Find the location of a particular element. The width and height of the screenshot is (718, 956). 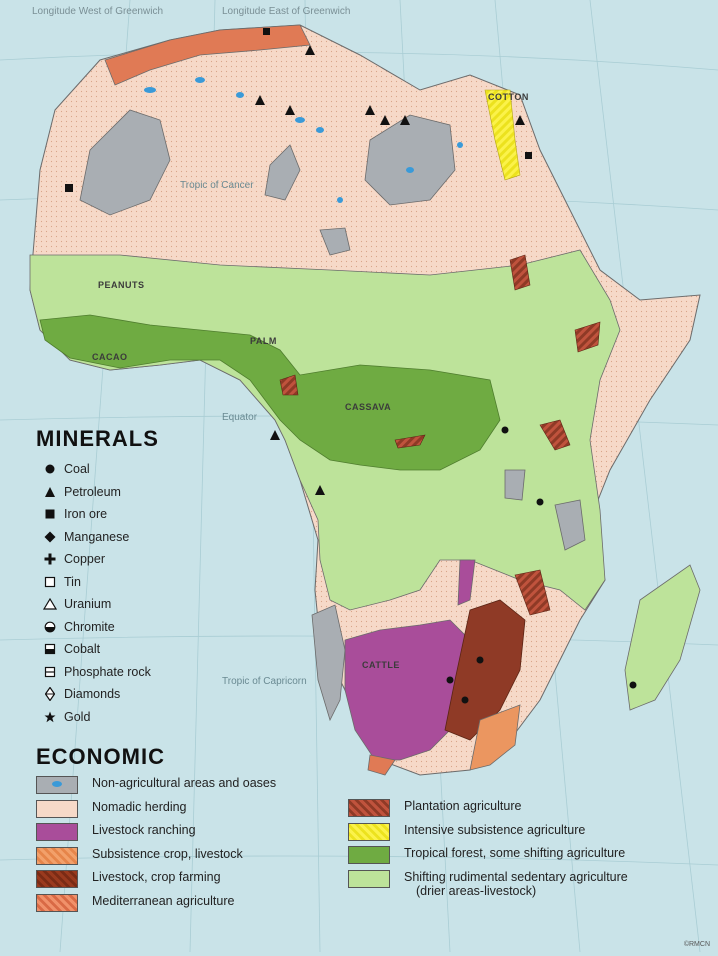

longitude-east-label: Longitude East of Greenwich is located at coordinates (286, 11).